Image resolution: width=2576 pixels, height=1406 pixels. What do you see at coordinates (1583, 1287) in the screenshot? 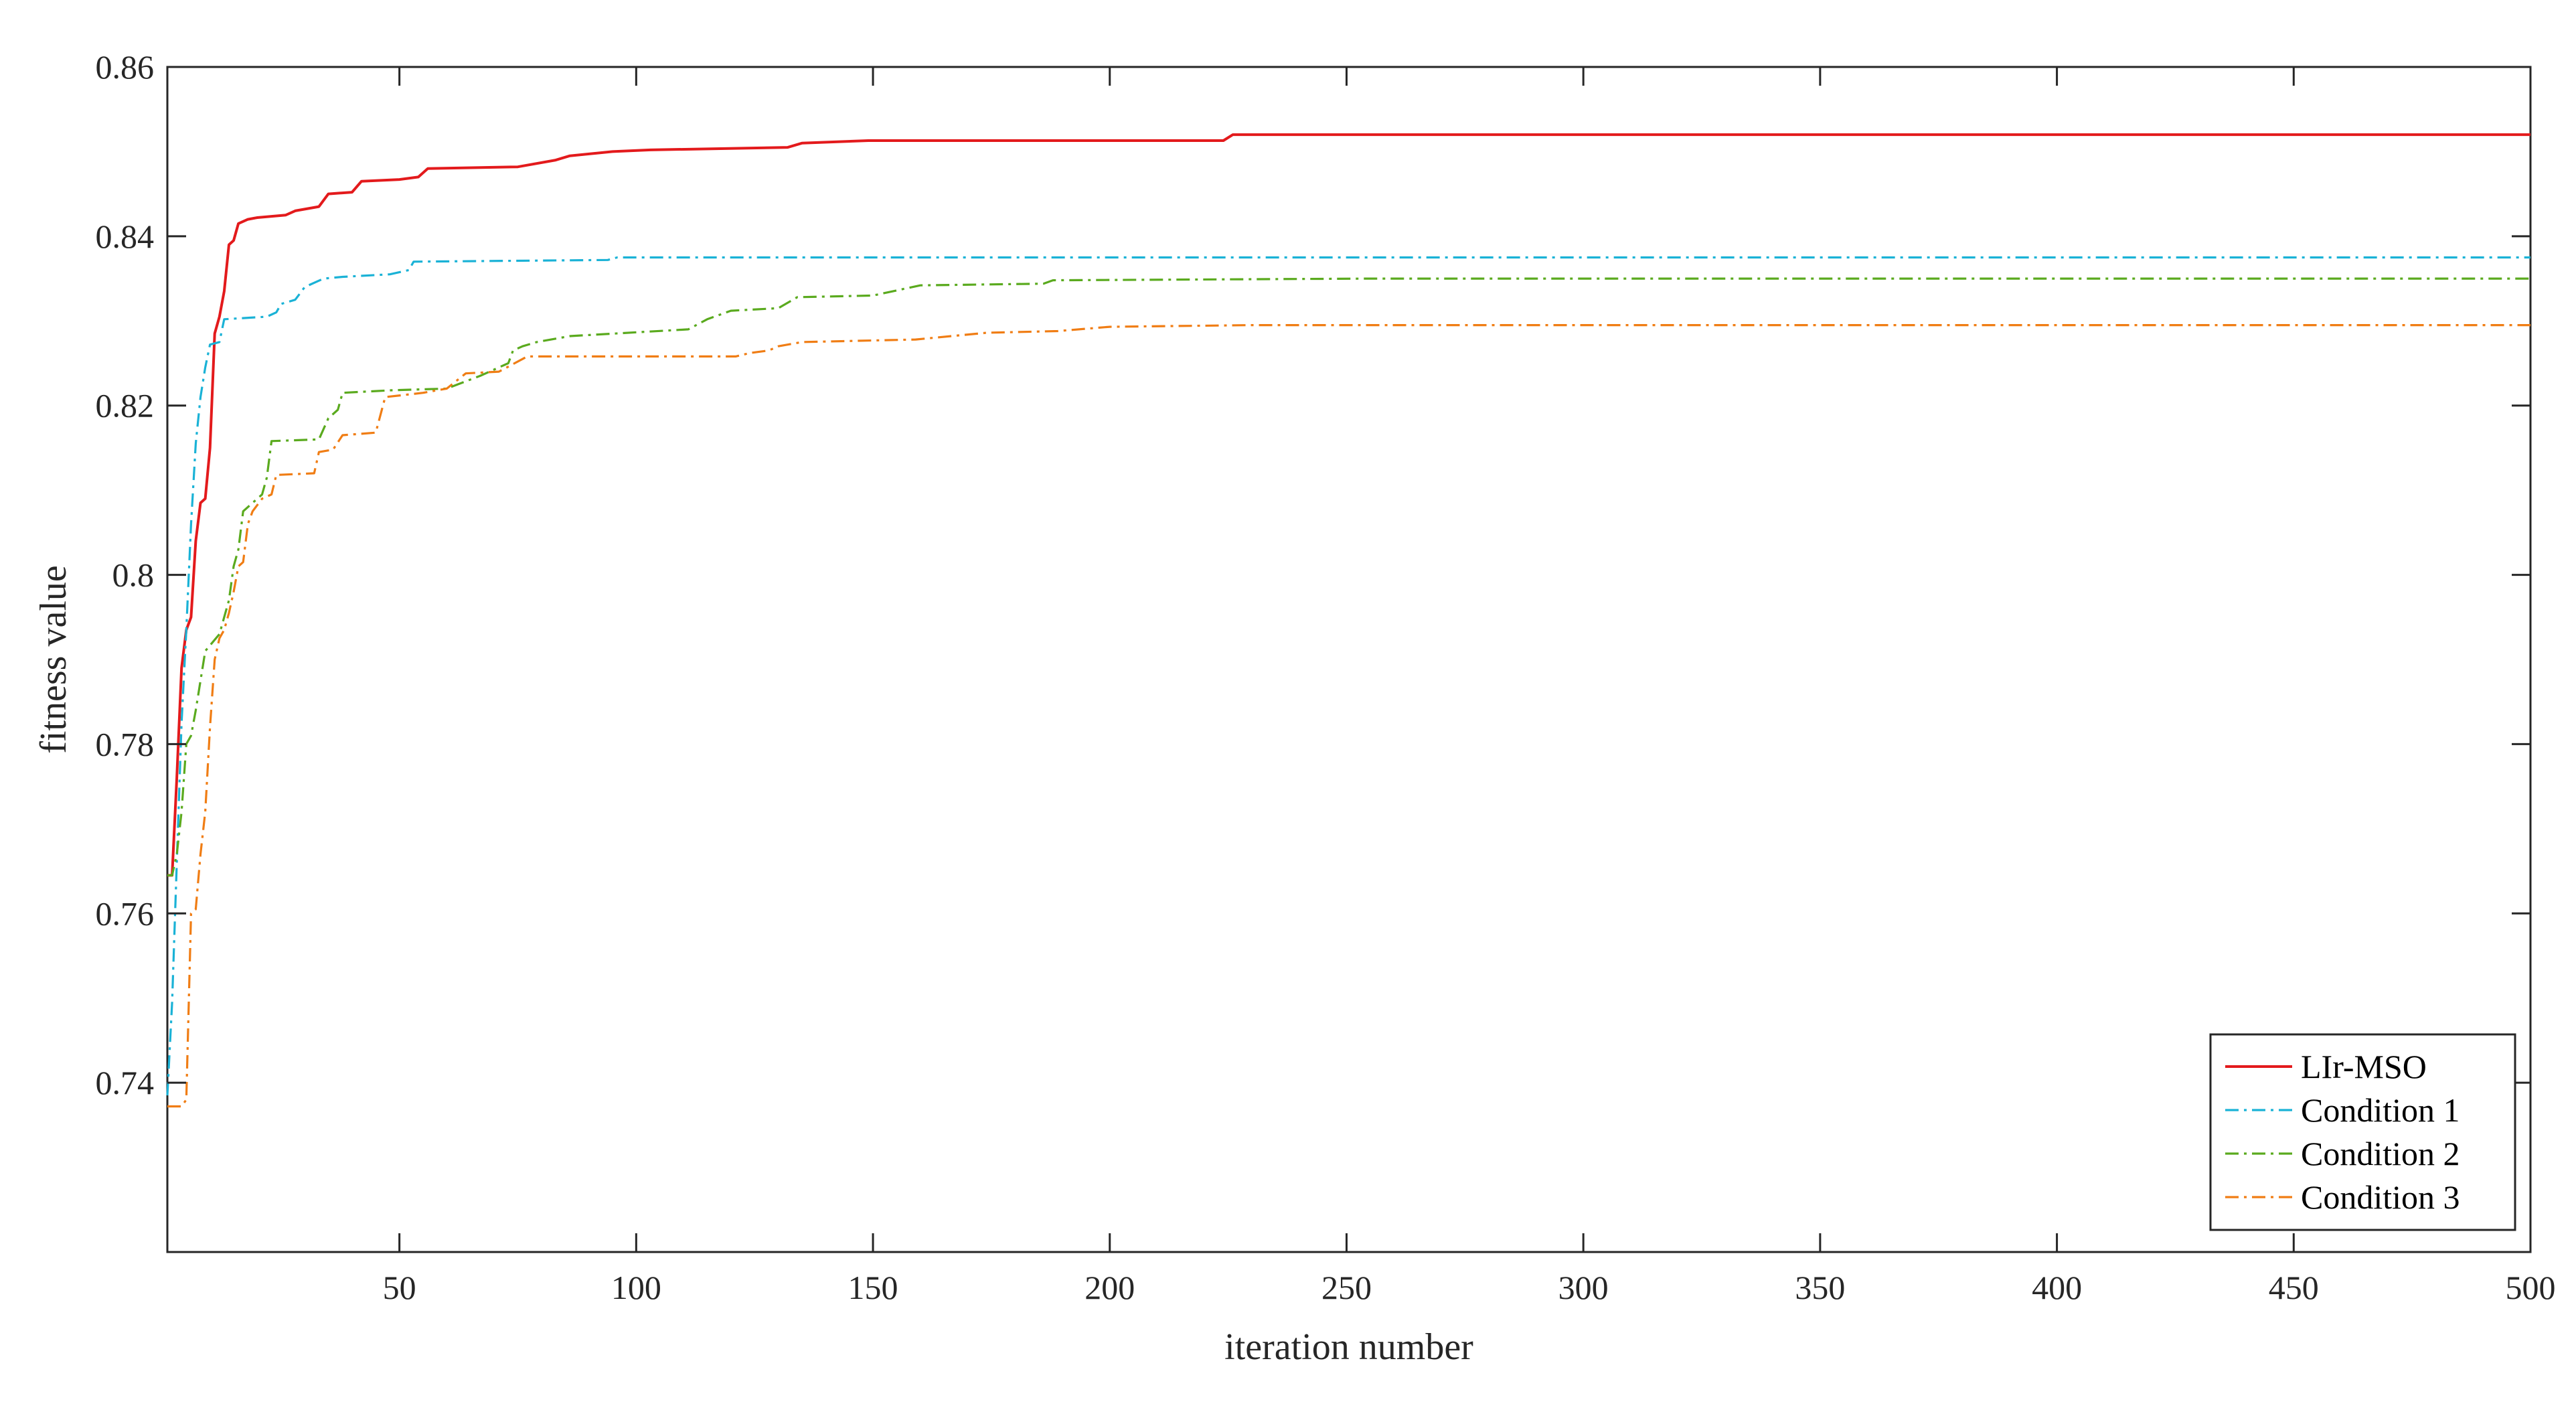
I see `x-tick-label: 300` at bounding box center [1583, 1287].